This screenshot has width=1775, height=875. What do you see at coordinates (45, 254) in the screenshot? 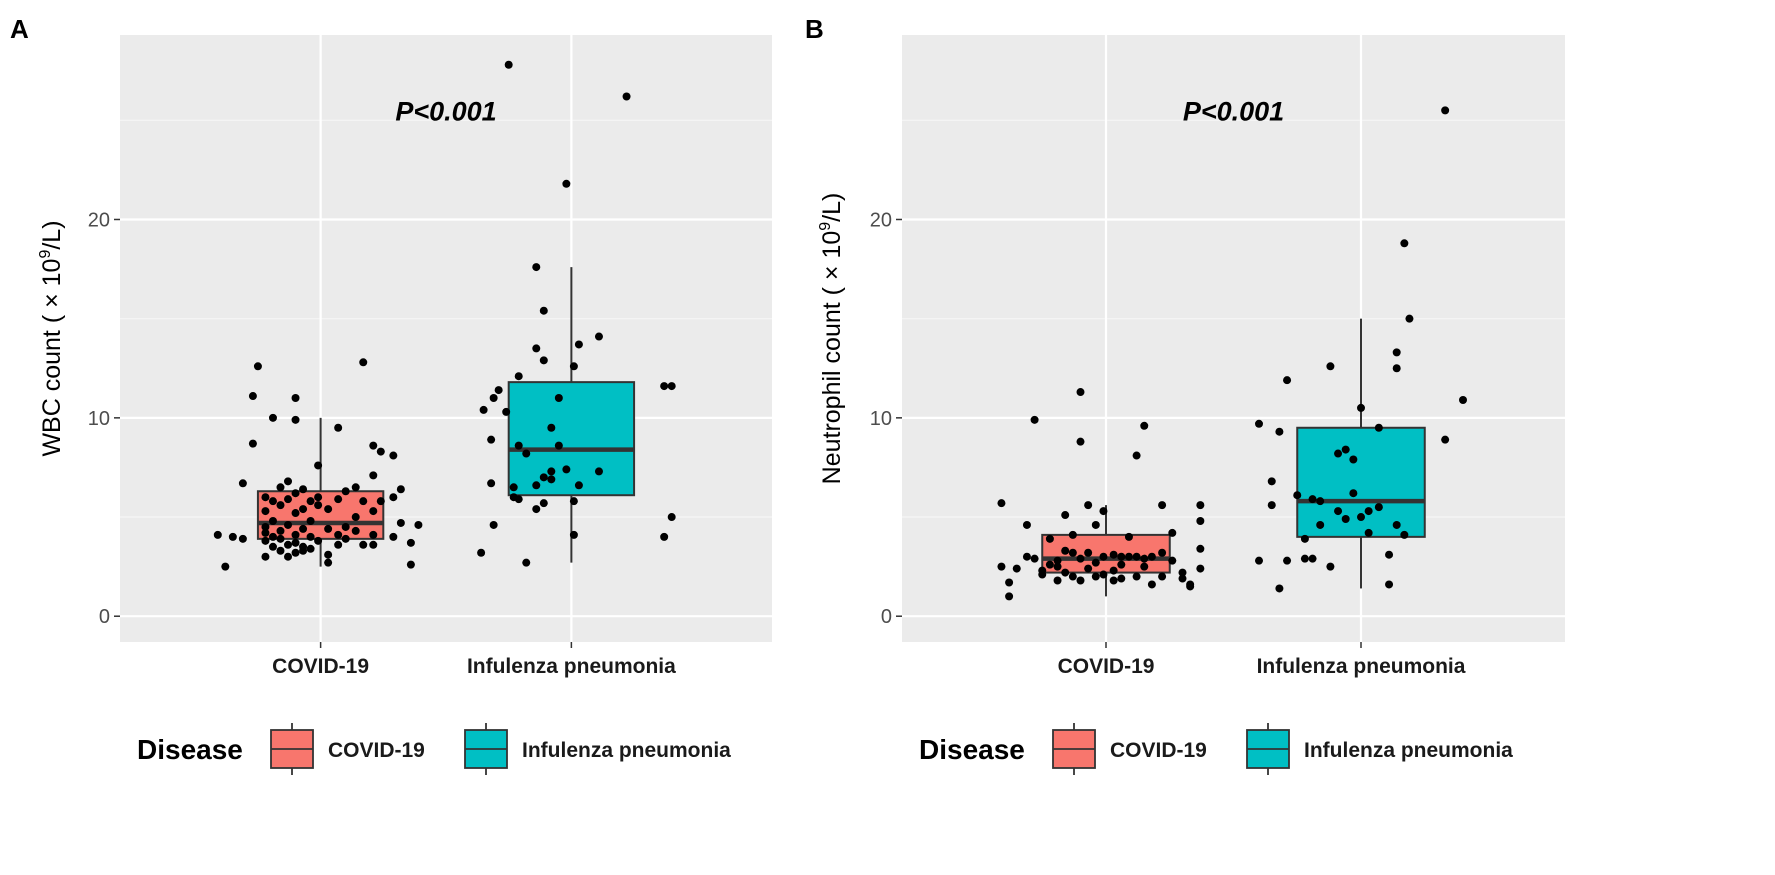
I see `y-axis-label-superscript: 9` at bounding box center [45, 254].